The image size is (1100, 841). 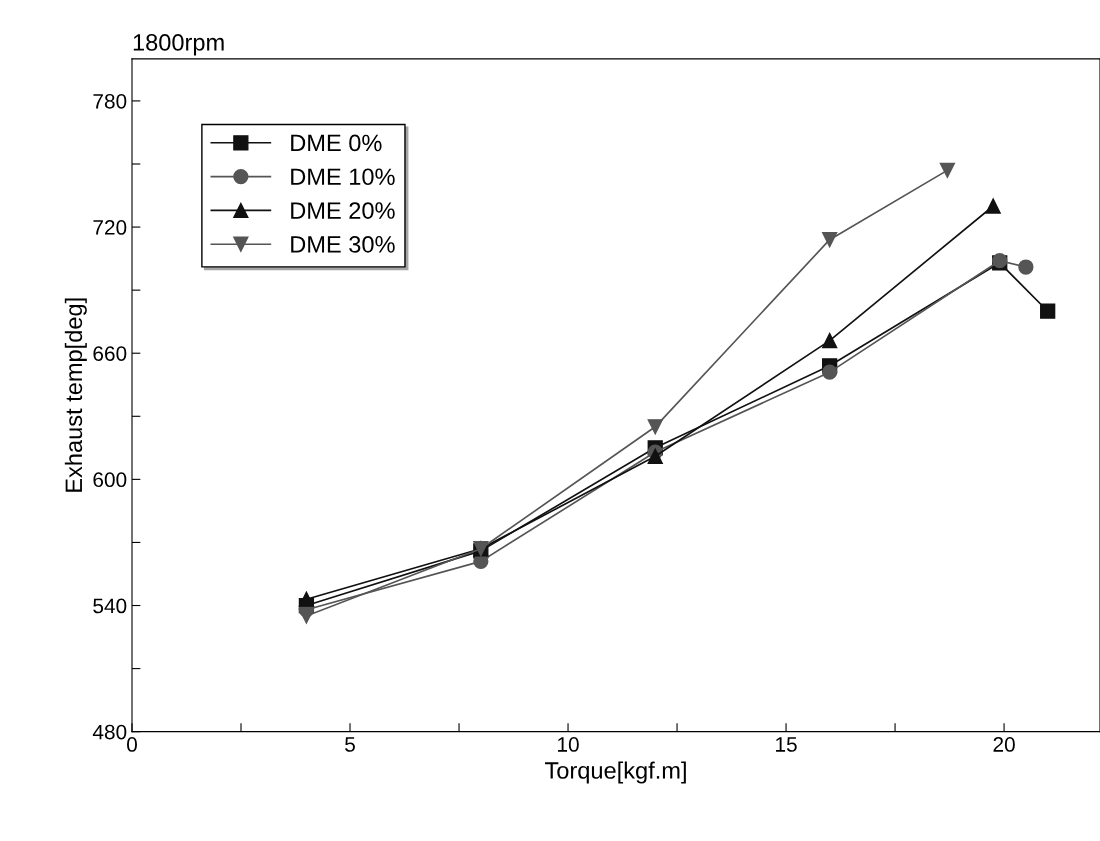 I want to click on y-tick-label: 720, so click(x=110, y=227).